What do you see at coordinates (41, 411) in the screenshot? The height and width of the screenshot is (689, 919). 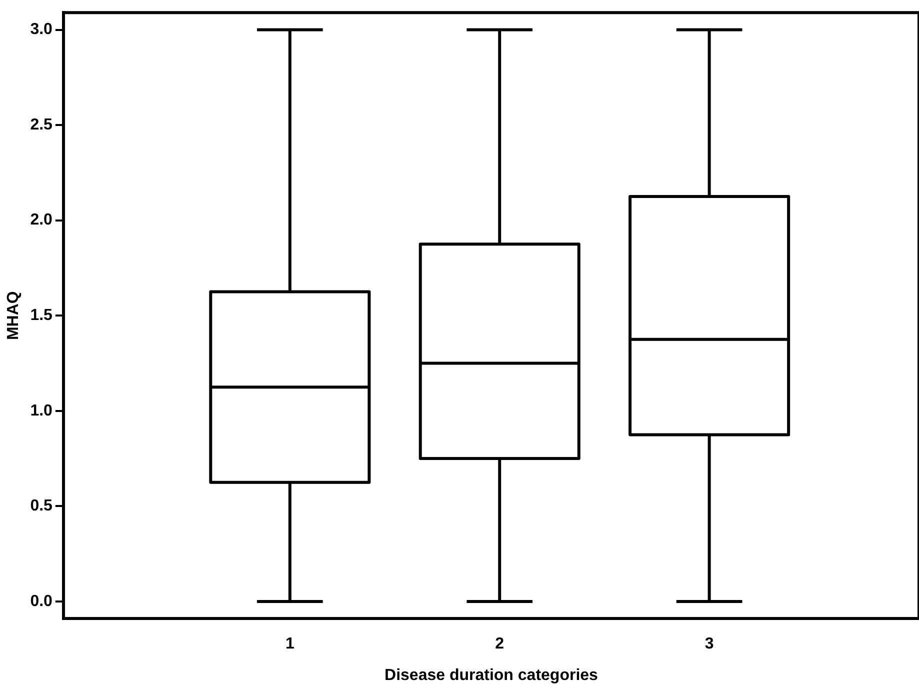 I see `y-tick-label: 1.0` at bounding box center [41, 411].